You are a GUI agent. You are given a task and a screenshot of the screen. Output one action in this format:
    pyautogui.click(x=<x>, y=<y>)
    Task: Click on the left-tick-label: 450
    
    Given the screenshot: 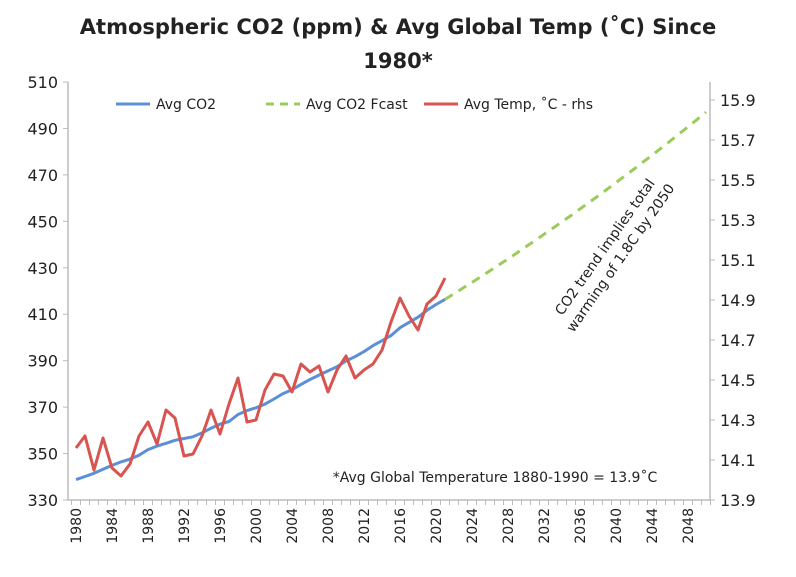 What is the action you would take?
    pyautogui.click(x=42, y=221)
    